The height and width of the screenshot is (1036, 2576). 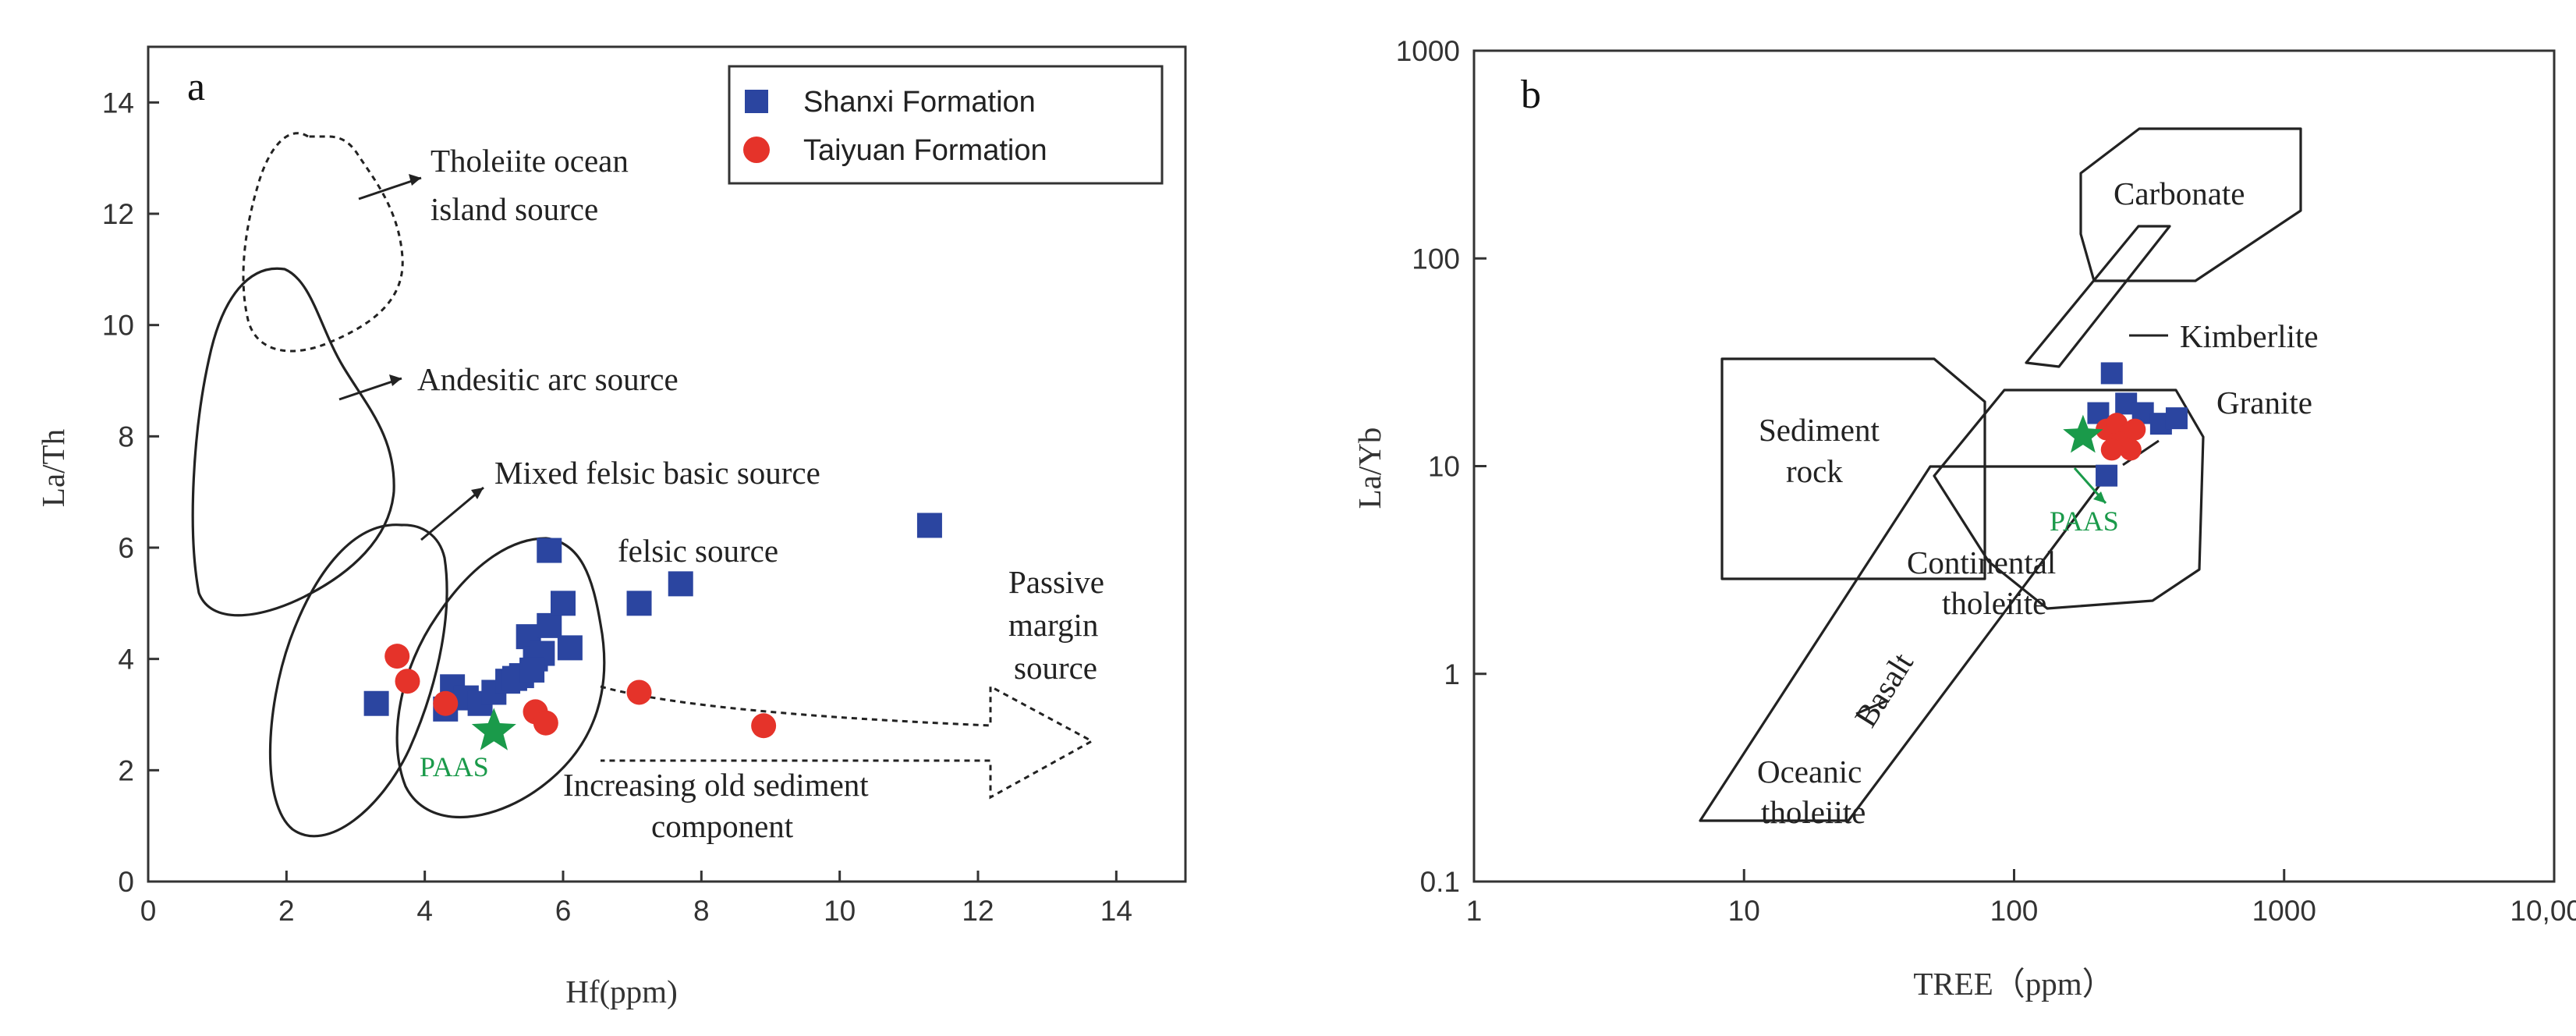 What do you see at coordinates (1907, 644) in the screenshot?
I see `basalt-tholeiite-field` at bounding box center [1907, 644].